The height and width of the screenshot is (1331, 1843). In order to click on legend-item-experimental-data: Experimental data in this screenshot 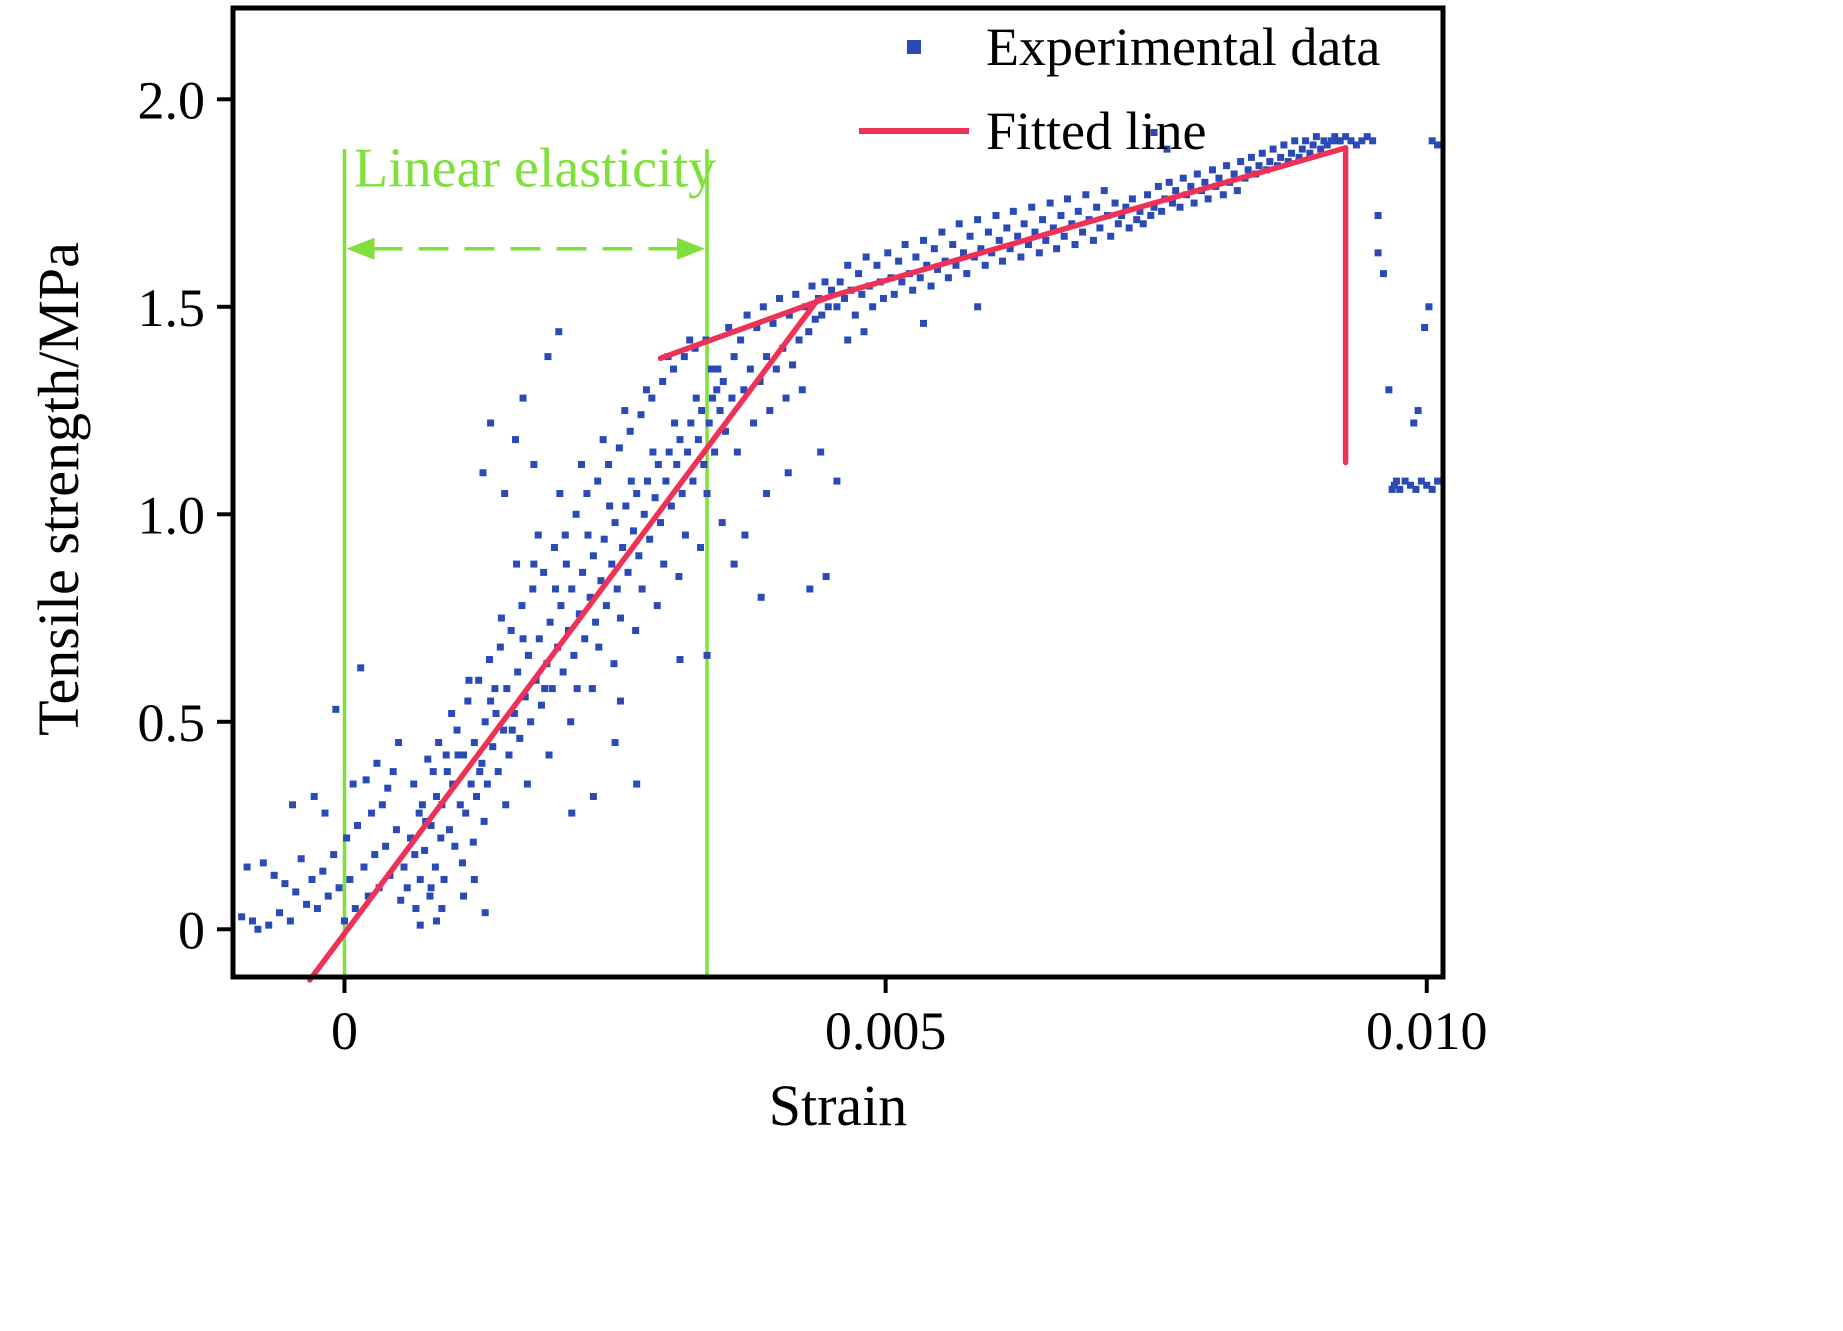, I will do `click(1114, 47)`.